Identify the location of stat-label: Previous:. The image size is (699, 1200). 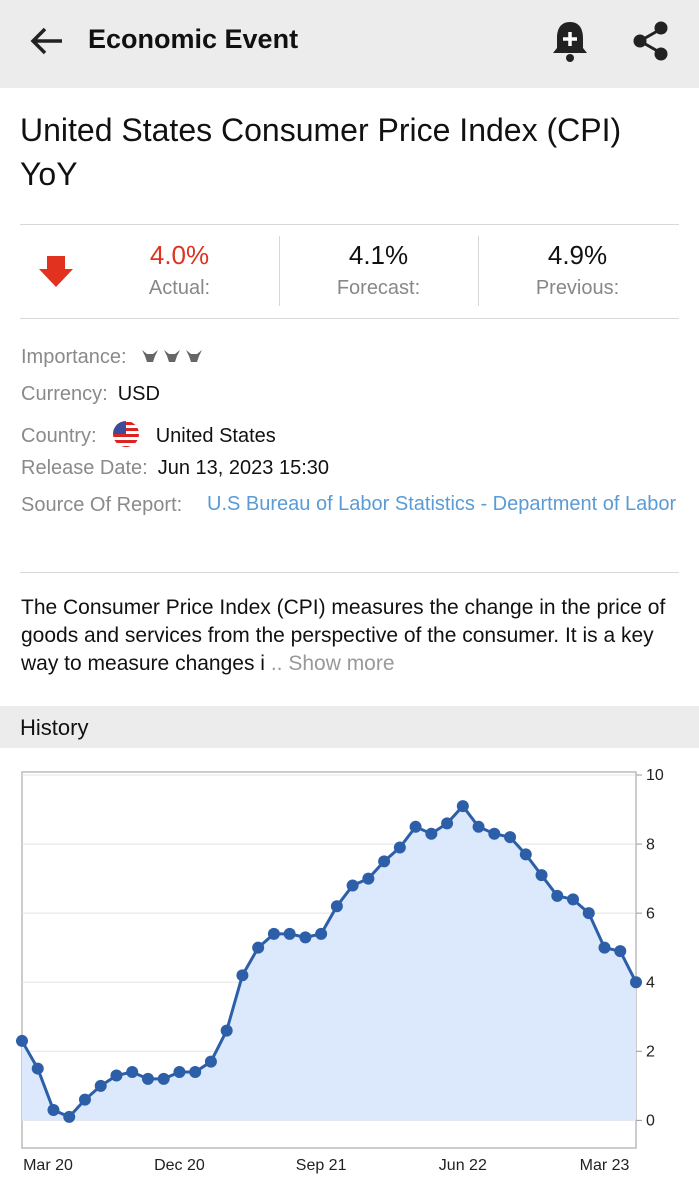
(577, 288).